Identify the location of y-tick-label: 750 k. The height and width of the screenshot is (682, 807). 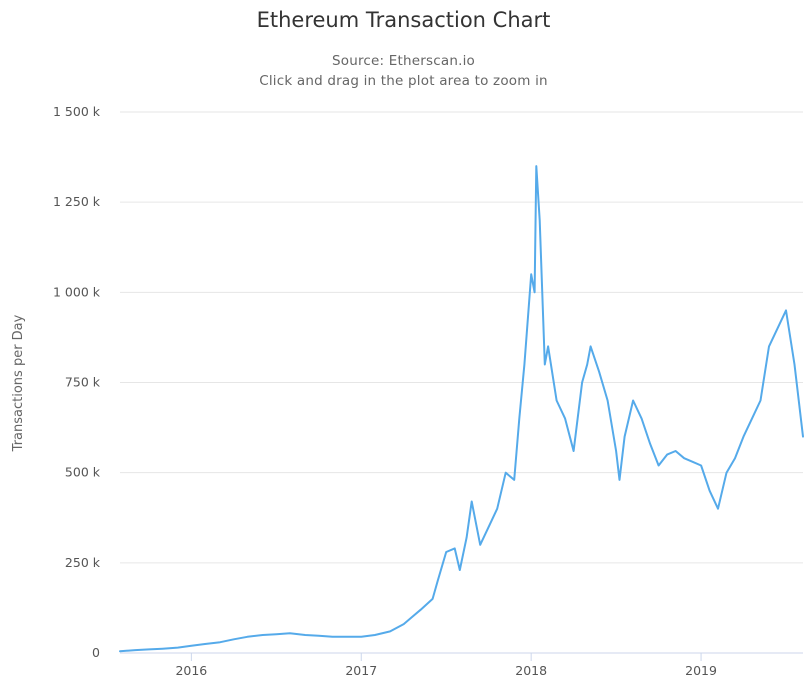
(83, 382).